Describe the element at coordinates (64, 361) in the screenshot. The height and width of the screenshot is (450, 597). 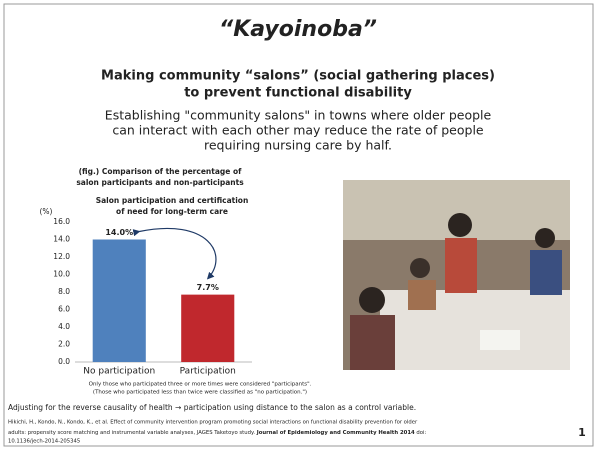
I see `y-tick-label: 0.0` at that location.